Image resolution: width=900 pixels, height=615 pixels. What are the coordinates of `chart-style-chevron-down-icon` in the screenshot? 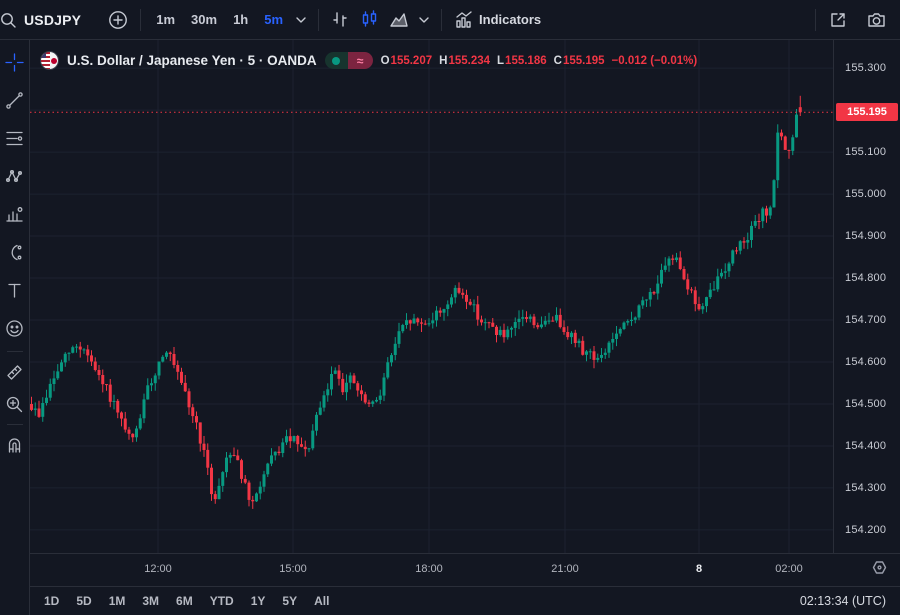 It's located at (424, 20).